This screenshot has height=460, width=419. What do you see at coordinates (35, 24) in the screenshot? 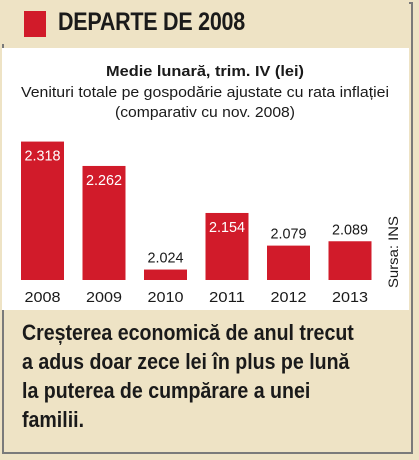
I see `header-accent-bar` at bounding box center [35, 24].